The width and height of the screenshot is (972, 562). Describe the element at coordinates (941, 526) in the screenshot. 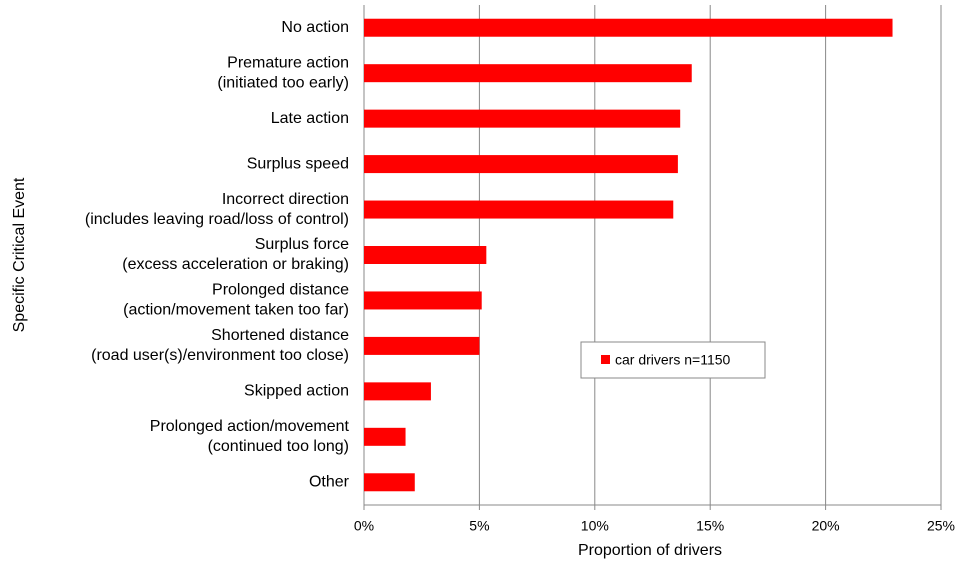

I see `x-tick-label: 25%` at that location.